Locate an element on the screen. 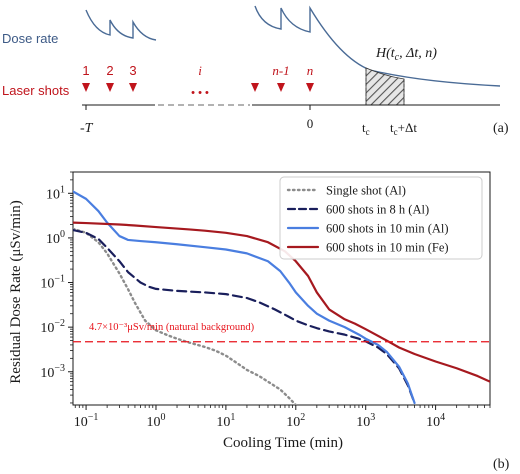 Image resolution: width=520 pixels, height=474 pixels. axis-label-tc: tc is located at coordinates (366, 128).